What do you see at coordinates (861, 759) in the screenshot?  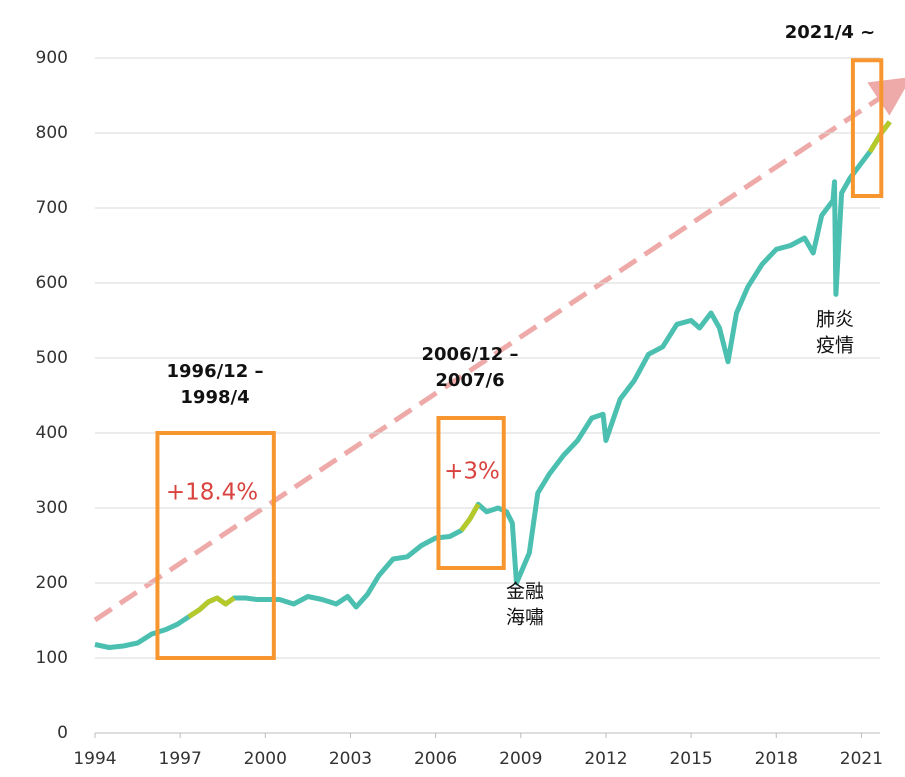 I see `x-tick-label: 2021` at bounding box center [861, 759].